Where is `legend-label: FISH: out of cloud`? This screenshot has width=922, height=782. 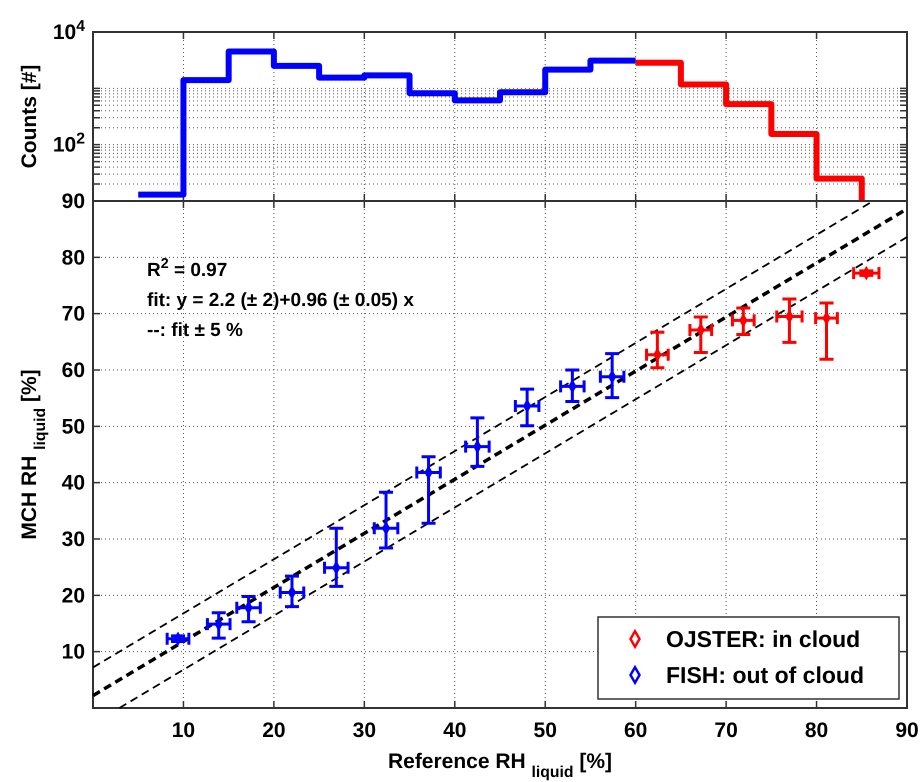 legend-label: FISH: out of cloud is located at coordinates (765, 675).